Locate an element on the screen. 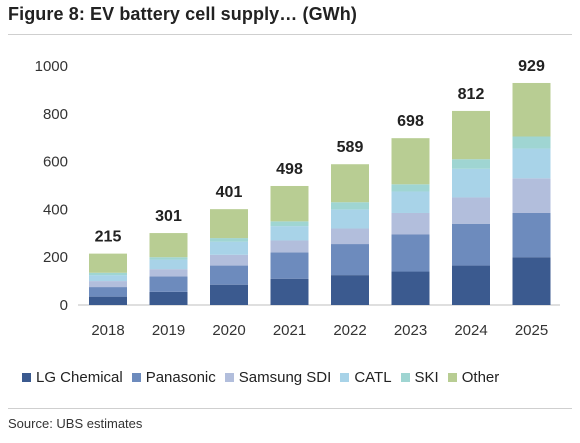 The height and width of the screenshot is (443, 580). bar-segment-2020-panasonic is located at coordinates (229, 275).